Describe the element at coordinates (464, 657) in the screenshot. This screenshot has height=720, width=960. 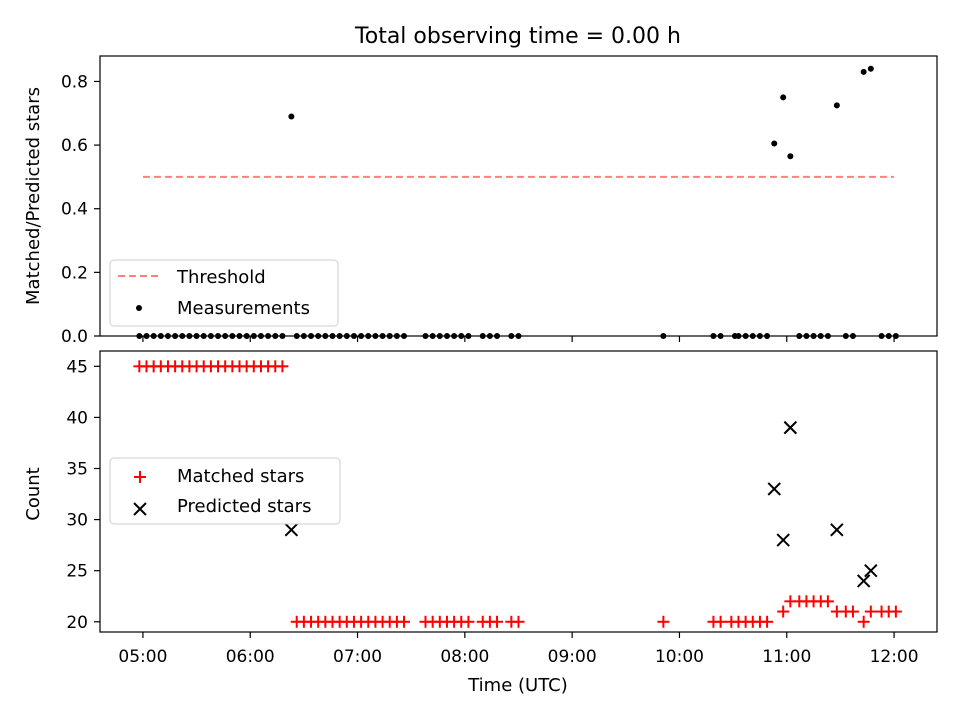
I see `x-tick-label: 08:00` at that location.